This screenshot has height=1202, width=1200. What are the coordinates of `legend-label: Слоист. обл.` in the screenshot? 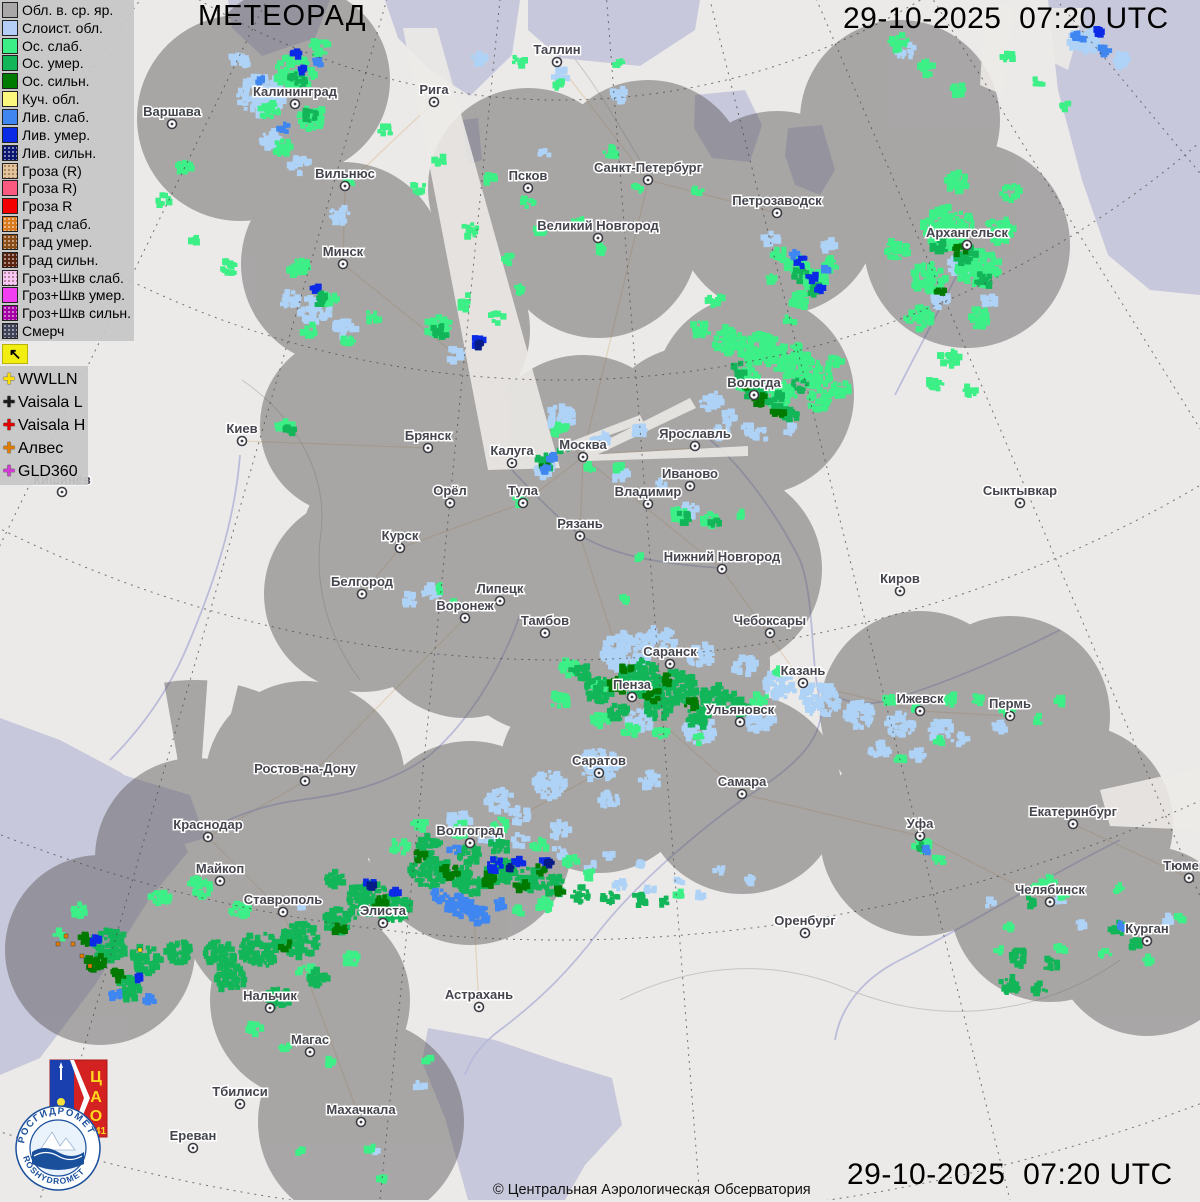 It's located at (62, 27).